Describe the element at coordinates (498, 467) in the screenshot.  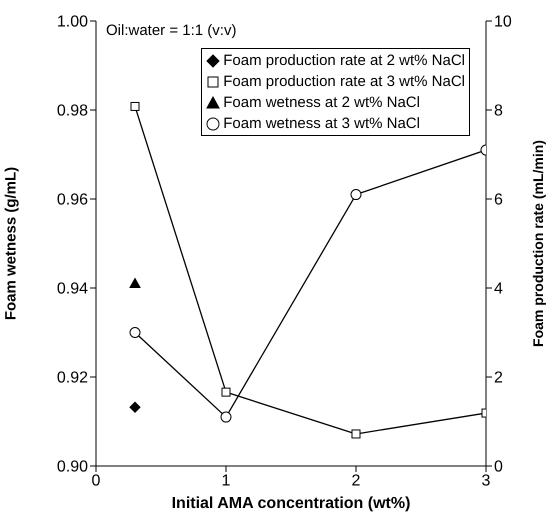
I see `y2-tick-label: 0` at that location.